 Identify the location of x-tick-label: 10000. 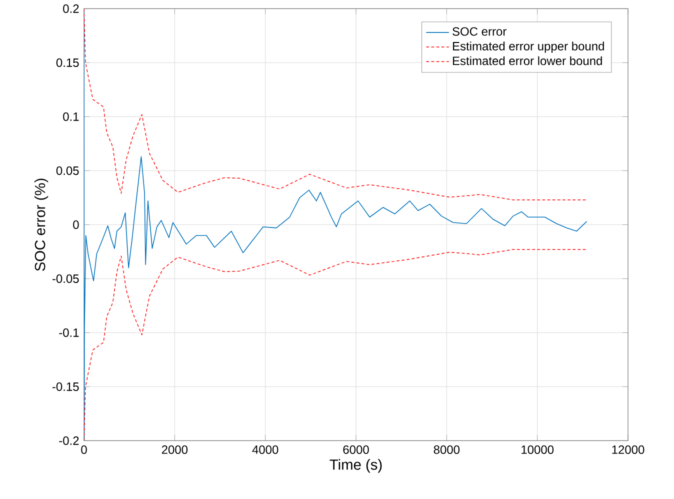
(538, 450).